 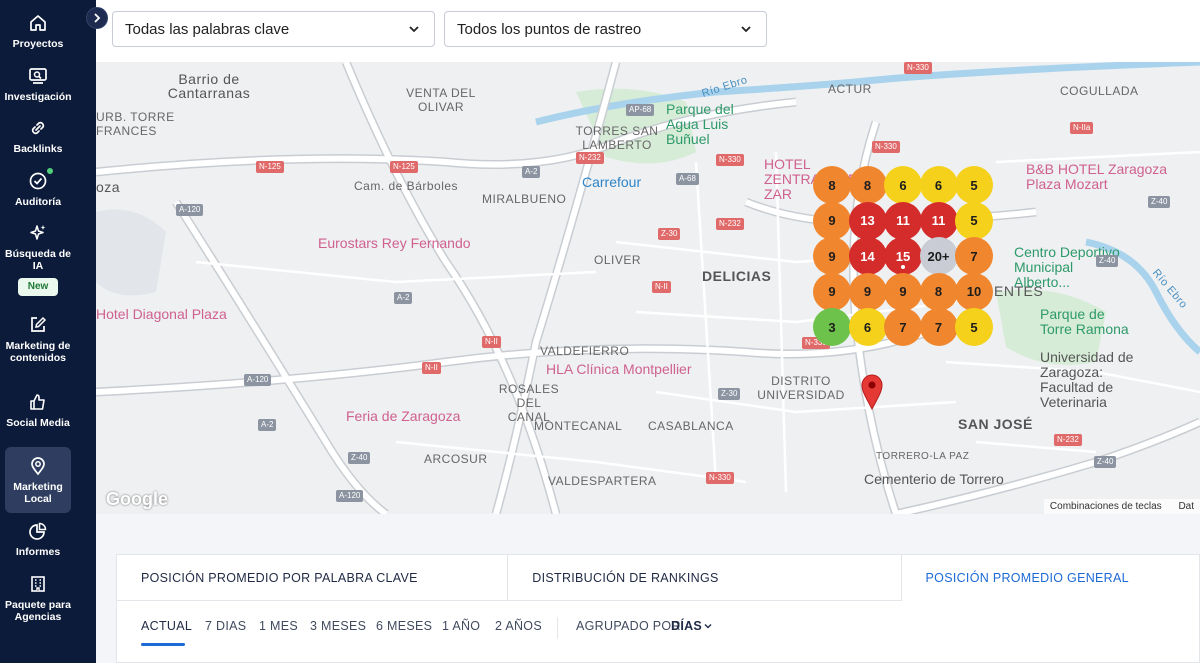 I want to click on road-tag: AP-68, so click(x=640, y=110).